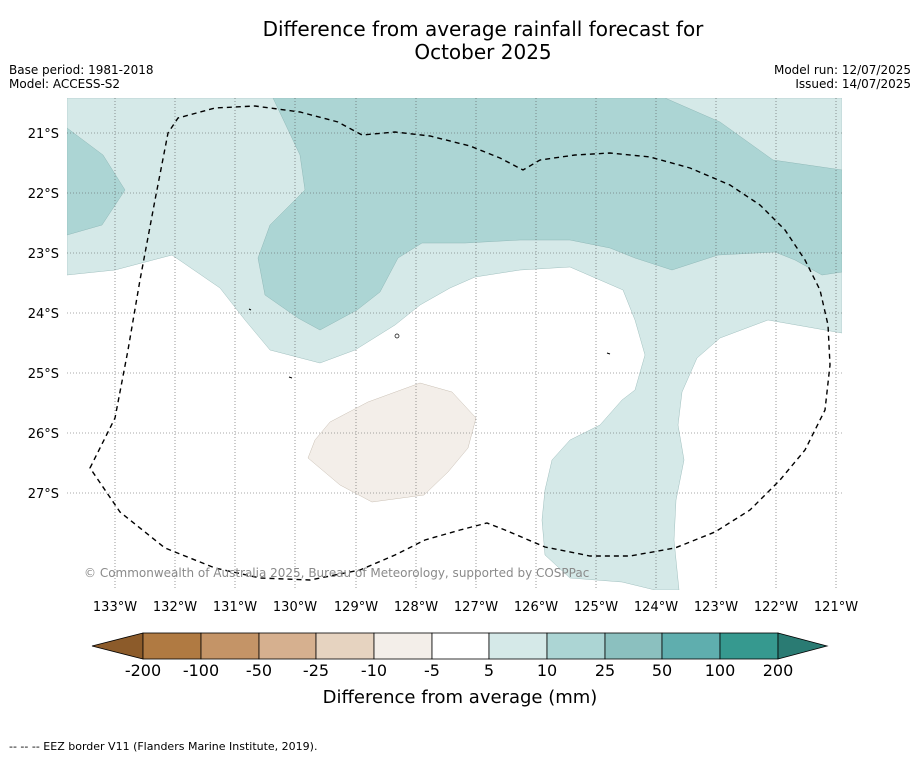 The image size is (919, 758). What do you see at coordinates (235, 607) in the screenshot?
I see `lon-label: 131°W` at bounding box center [235, 607].